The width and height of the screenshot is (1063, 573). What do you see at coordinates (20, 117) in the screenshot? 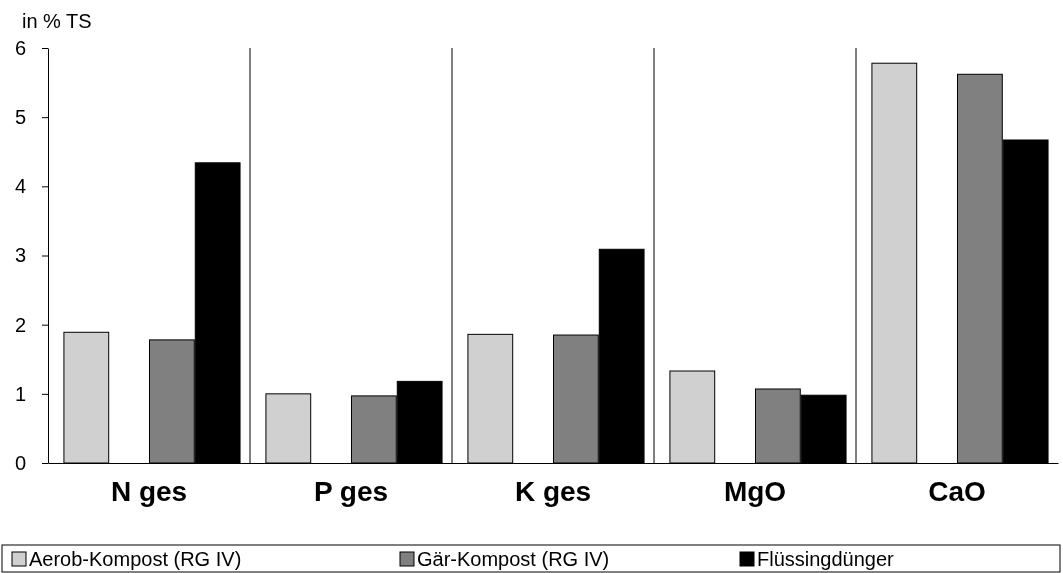
I see `y-tick-label: 5` at bounding box center [20, 117].